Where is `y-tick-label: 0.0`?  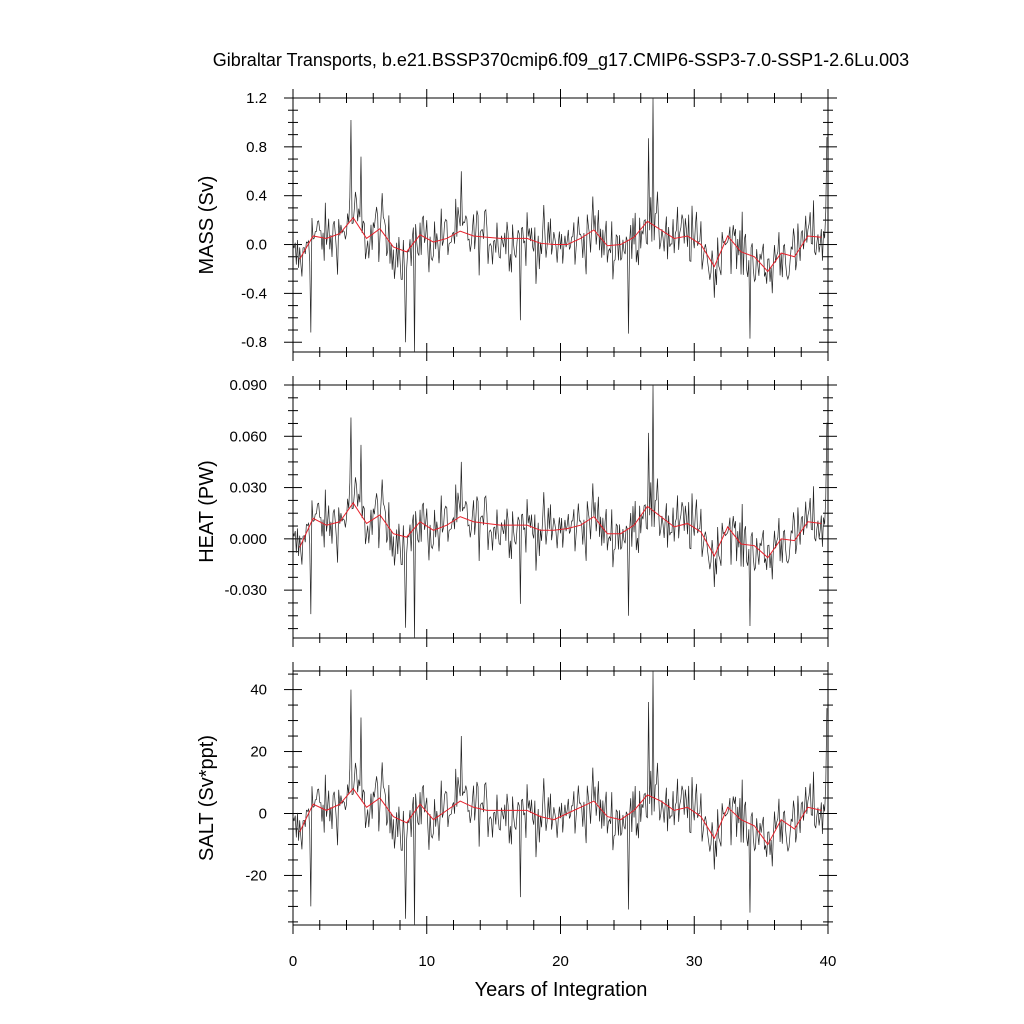 y-tick-label: 0.0 is located at coordinates (256, 245).